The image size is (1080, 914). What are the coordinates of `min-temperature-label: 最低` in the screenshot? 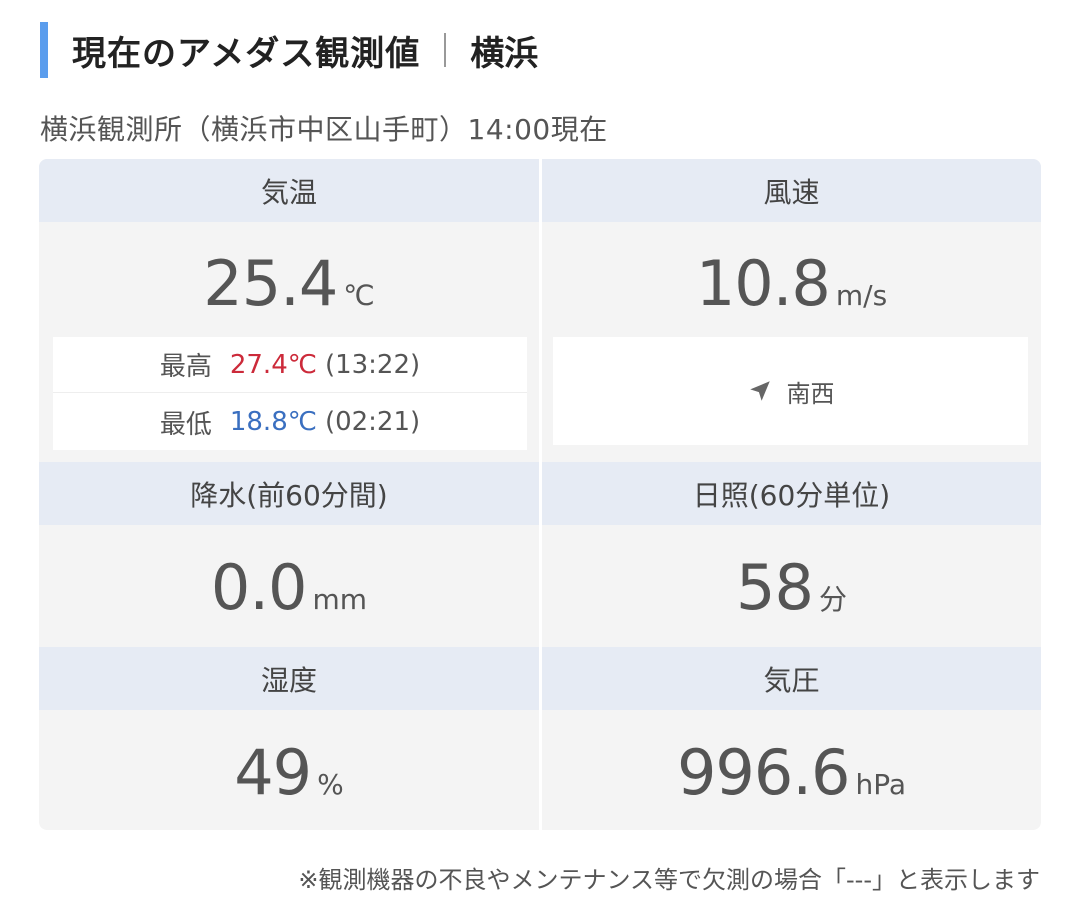 It's located at (185, 424).